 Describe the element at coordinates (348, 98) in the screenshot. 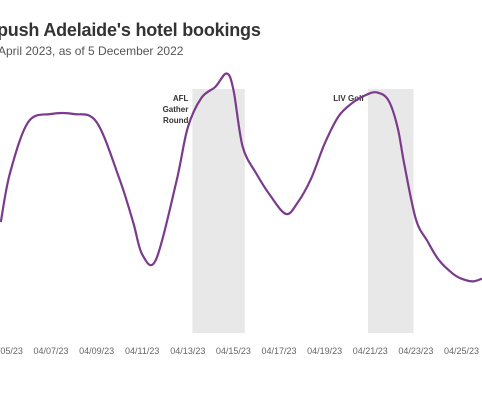

I see `event-annotation-1-line-0: LIV Golf` at that location.